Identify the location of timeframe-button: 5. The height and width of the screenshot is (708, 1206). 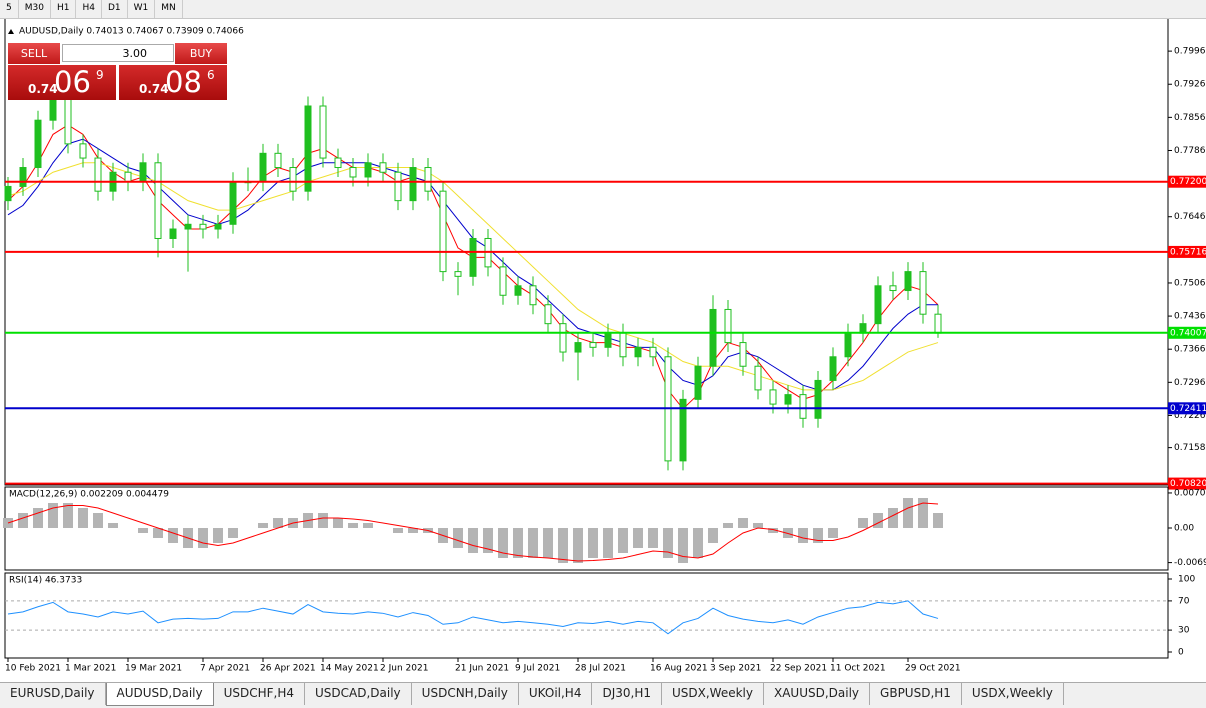
(9, 9).